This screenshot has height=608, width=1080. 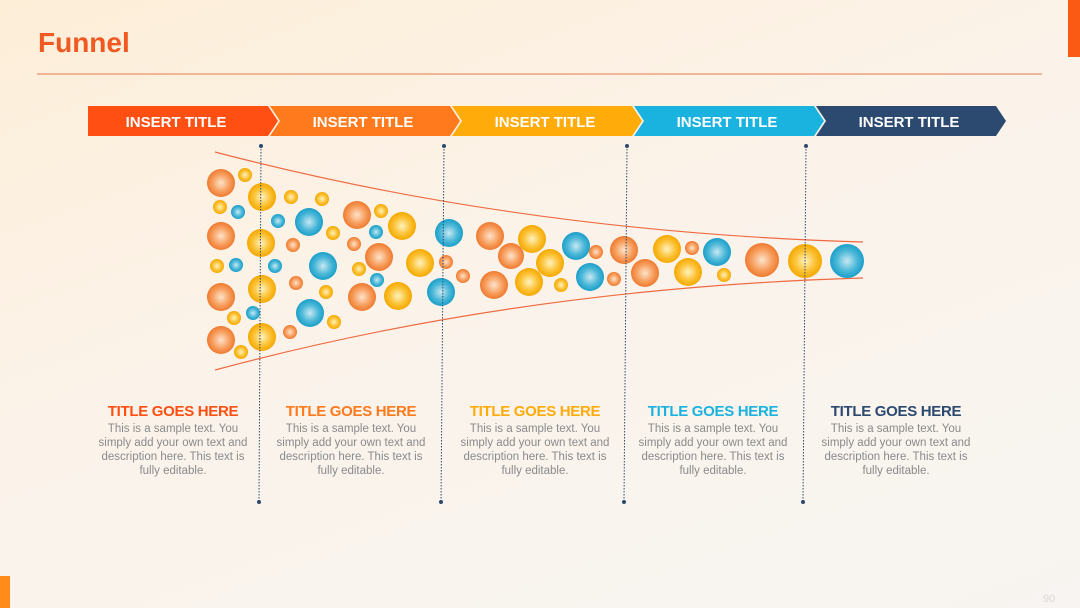 I want to click on funnel-edge, so click(x=539, y=197).